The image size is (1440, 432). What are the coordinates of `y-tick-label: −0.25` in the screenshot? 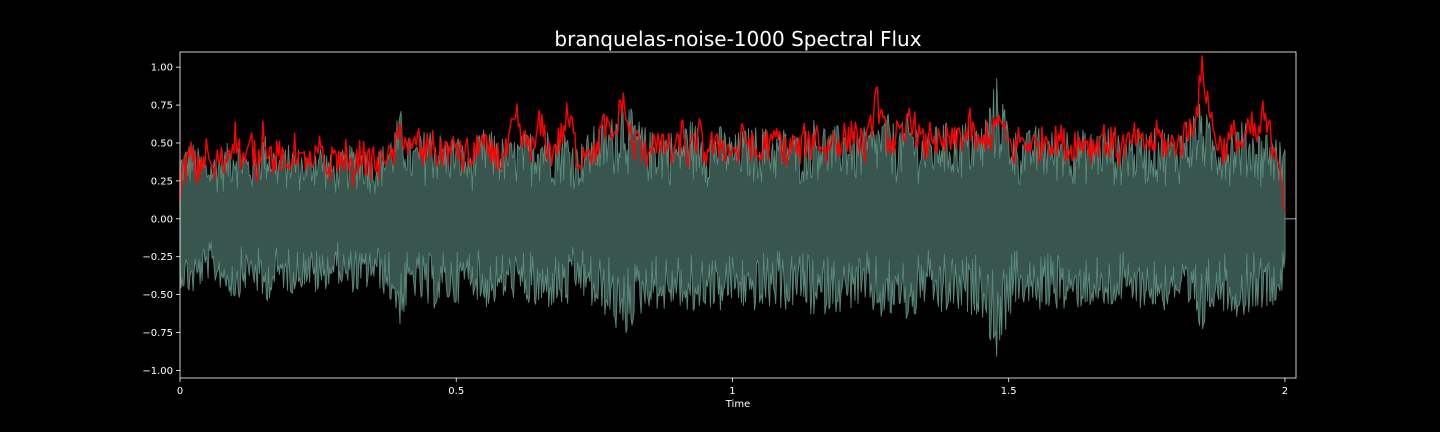 It's located at (157, 257).